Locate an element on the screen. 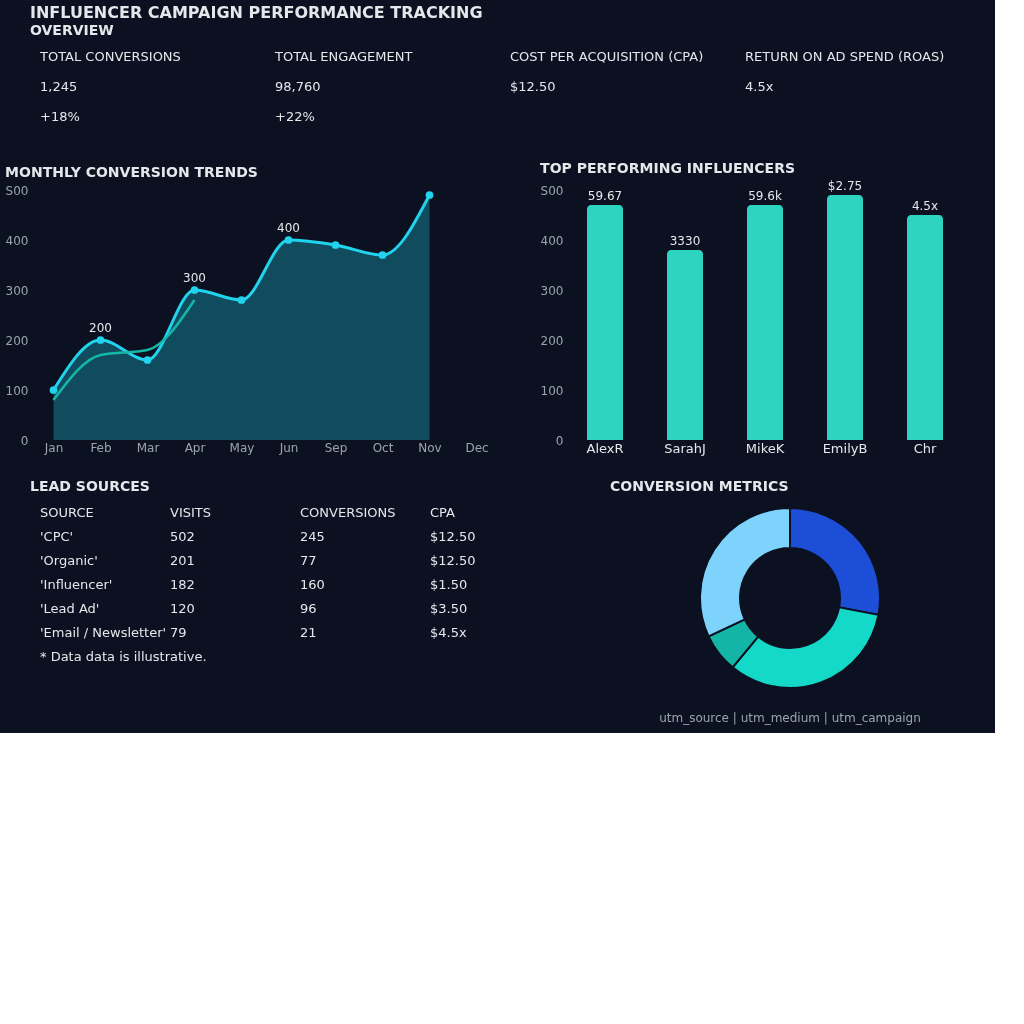  text: COST PER ACQUISITION (CPA) is located at coordinates (607, 56).